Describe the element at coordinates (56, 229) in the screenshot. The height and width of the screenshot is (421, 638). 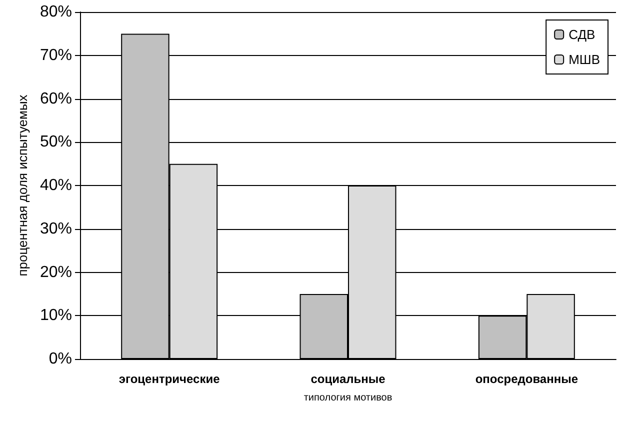
I see `y-tick-label: 30%` at that location.